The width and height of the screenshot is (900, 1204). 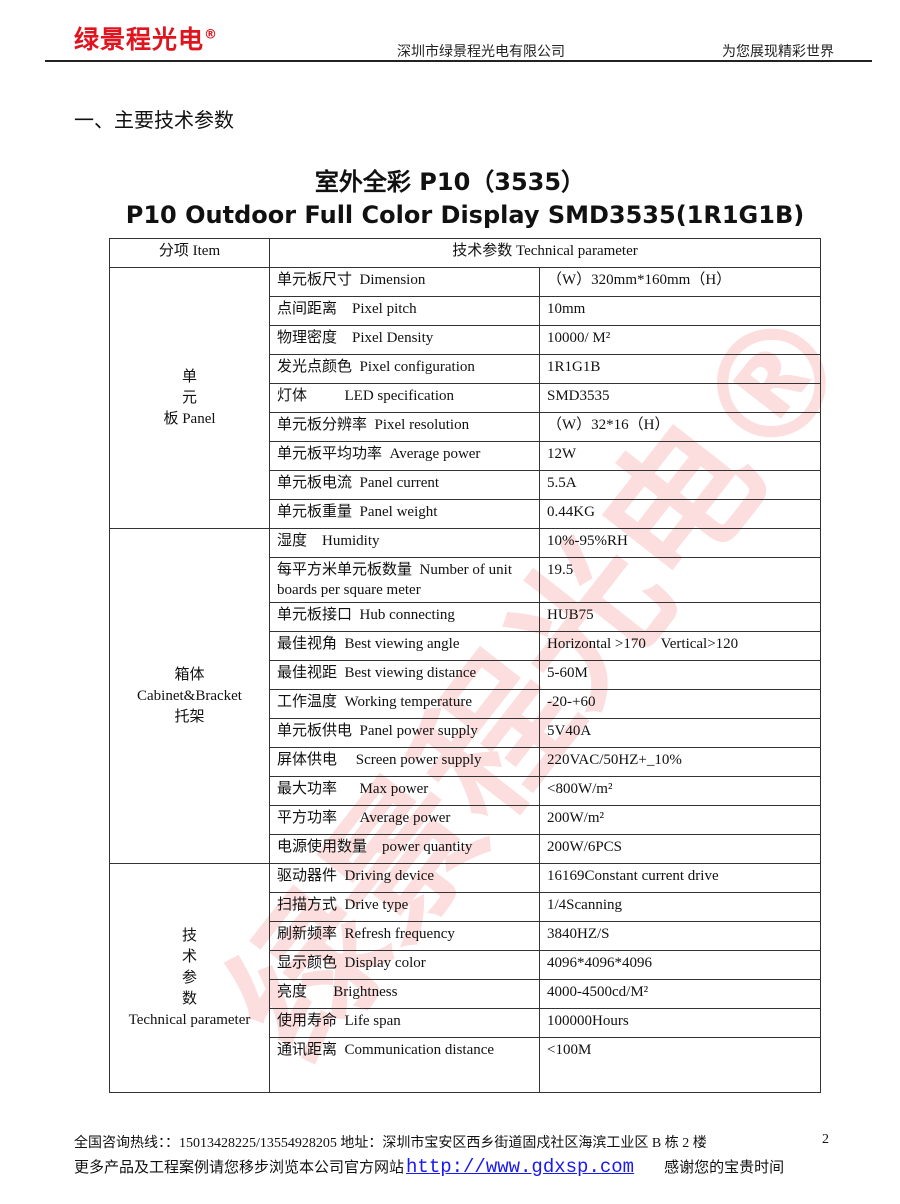 What do you see at coordinates (404, 994) in the screenshot?
I see `parameter-name: 亮度 Brightness` at bounding box center [404, 994].